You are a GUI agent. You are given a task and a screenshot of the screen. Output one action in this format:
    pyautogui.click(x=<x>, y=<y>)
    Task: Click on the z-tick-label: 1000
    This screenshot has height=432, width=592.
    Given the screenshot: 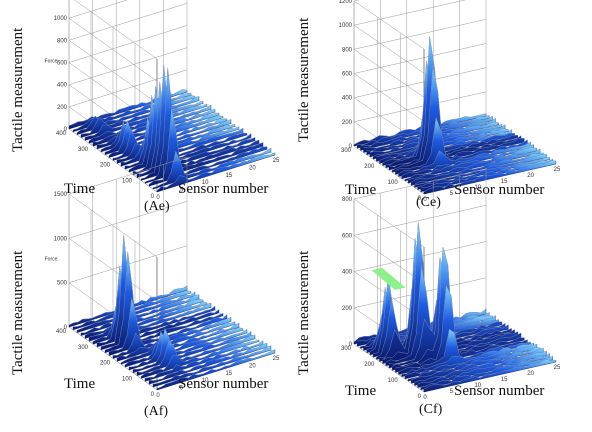 What is the action you would take?
    pyautogui.click(x=346, y=26)
    